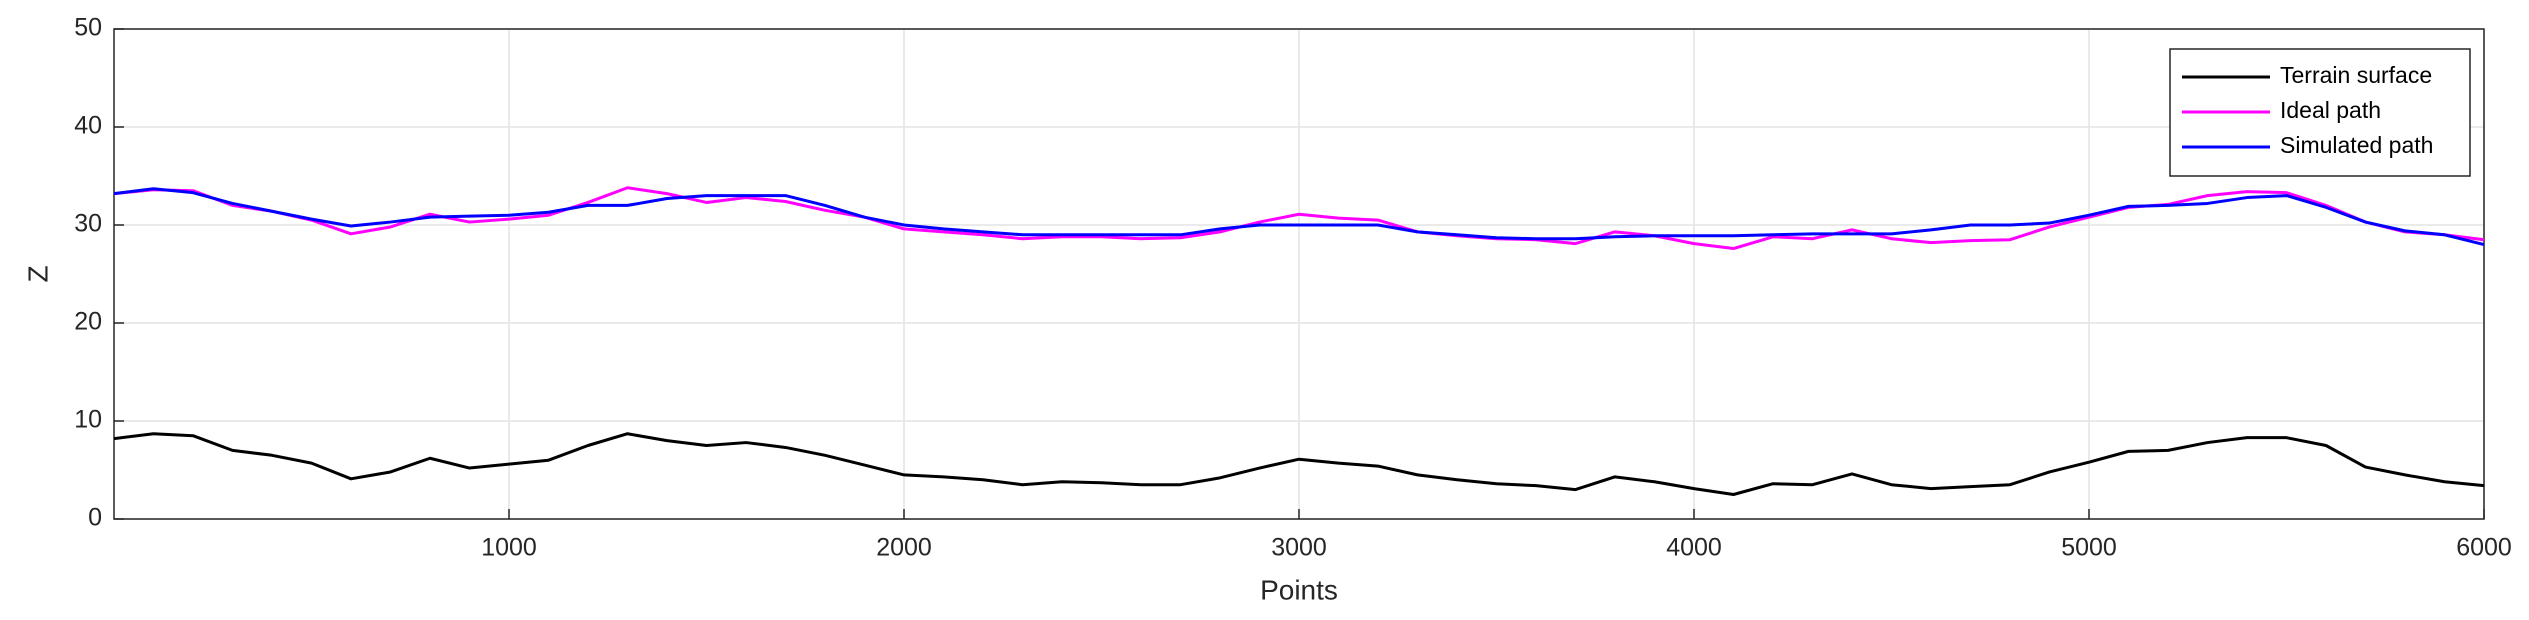 Image resolution: width=2529 pixels, height=620 pixels. Describe the element at coordinates (88, 420) in the screenshot. I see `y-tick-label: 10` at that location.